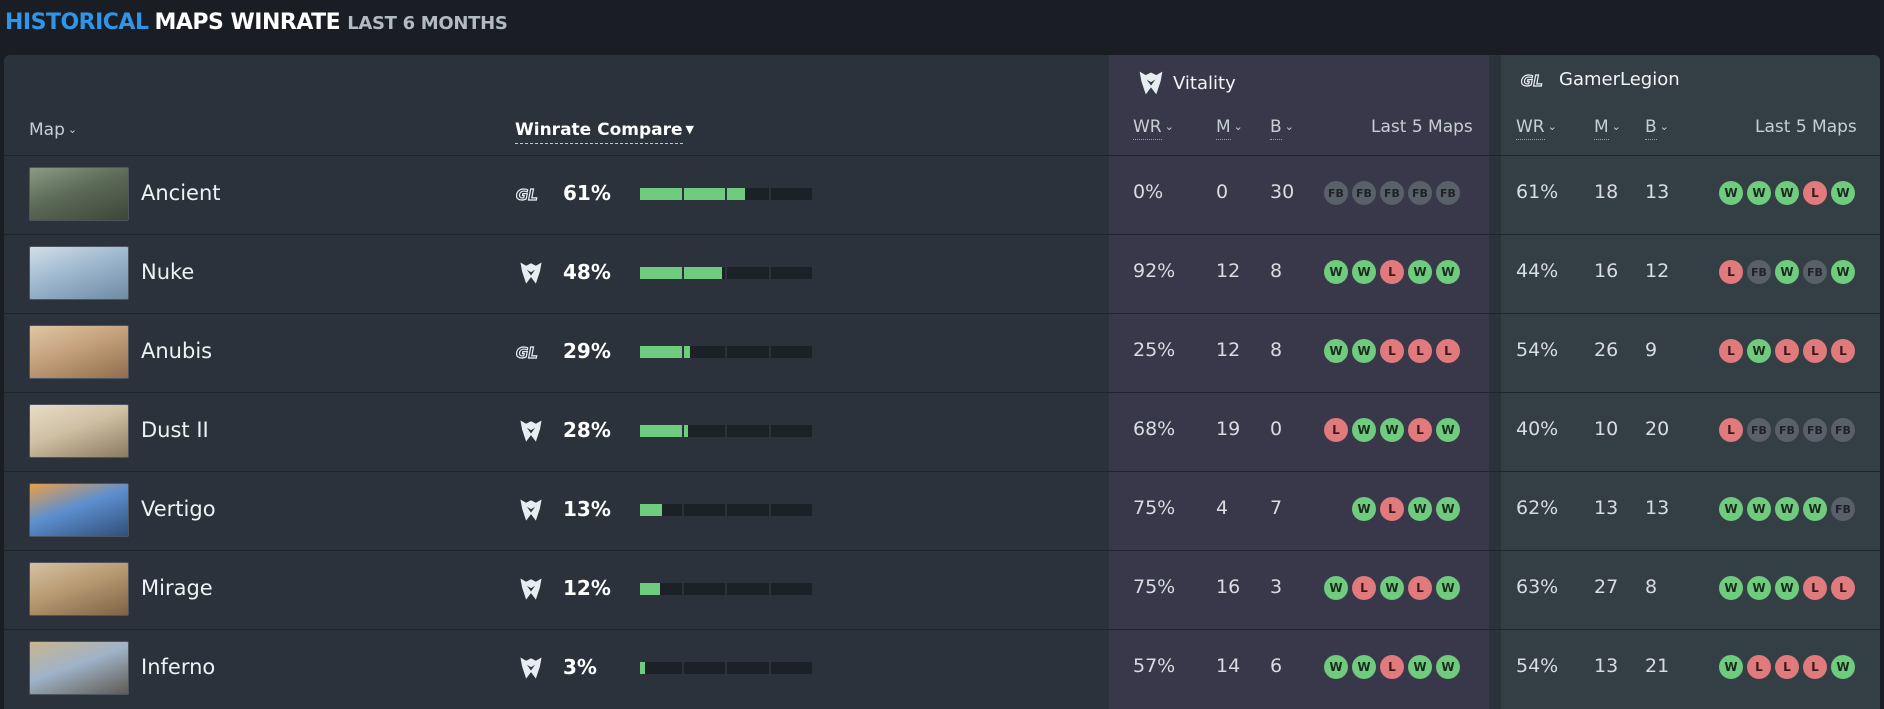 This screenshot has width=1884, height=709. What do you see at coordinates (1606, 350) in the screenshot?
I see `gamerlegion-maps: 26` at bounding box center [1606, 350].